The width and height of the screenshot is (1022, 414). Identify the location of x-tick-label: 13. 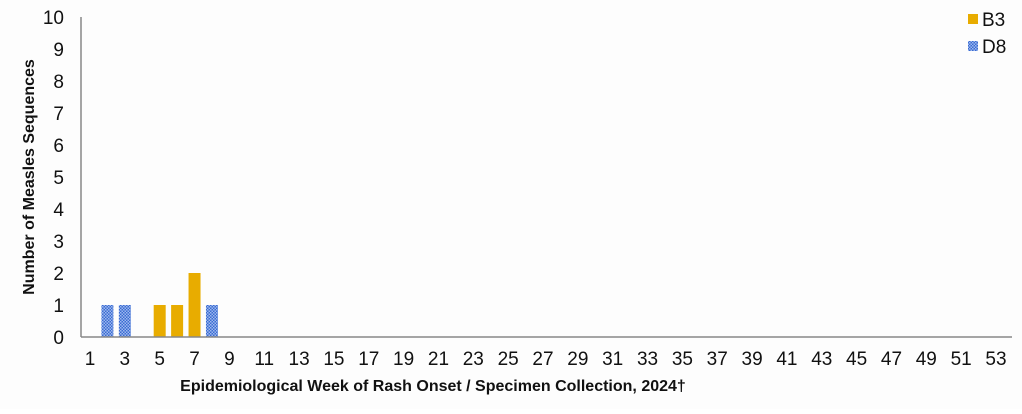
(299, 359).